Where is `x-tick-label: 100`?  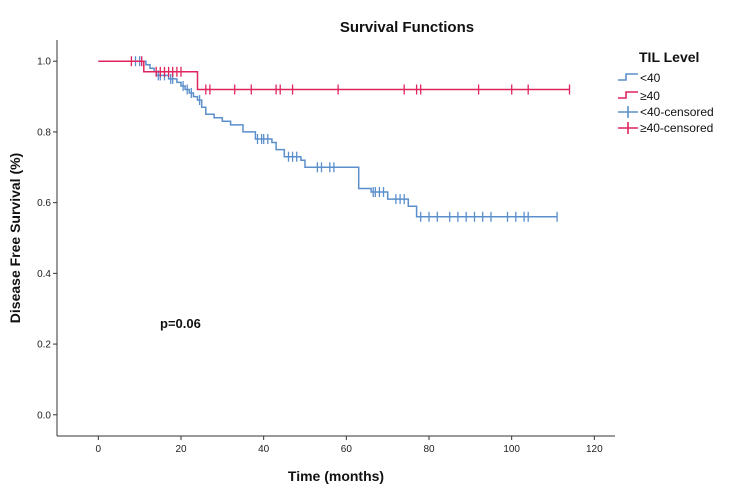
x-tick-label: 100 is located at coordinates (511, 449).